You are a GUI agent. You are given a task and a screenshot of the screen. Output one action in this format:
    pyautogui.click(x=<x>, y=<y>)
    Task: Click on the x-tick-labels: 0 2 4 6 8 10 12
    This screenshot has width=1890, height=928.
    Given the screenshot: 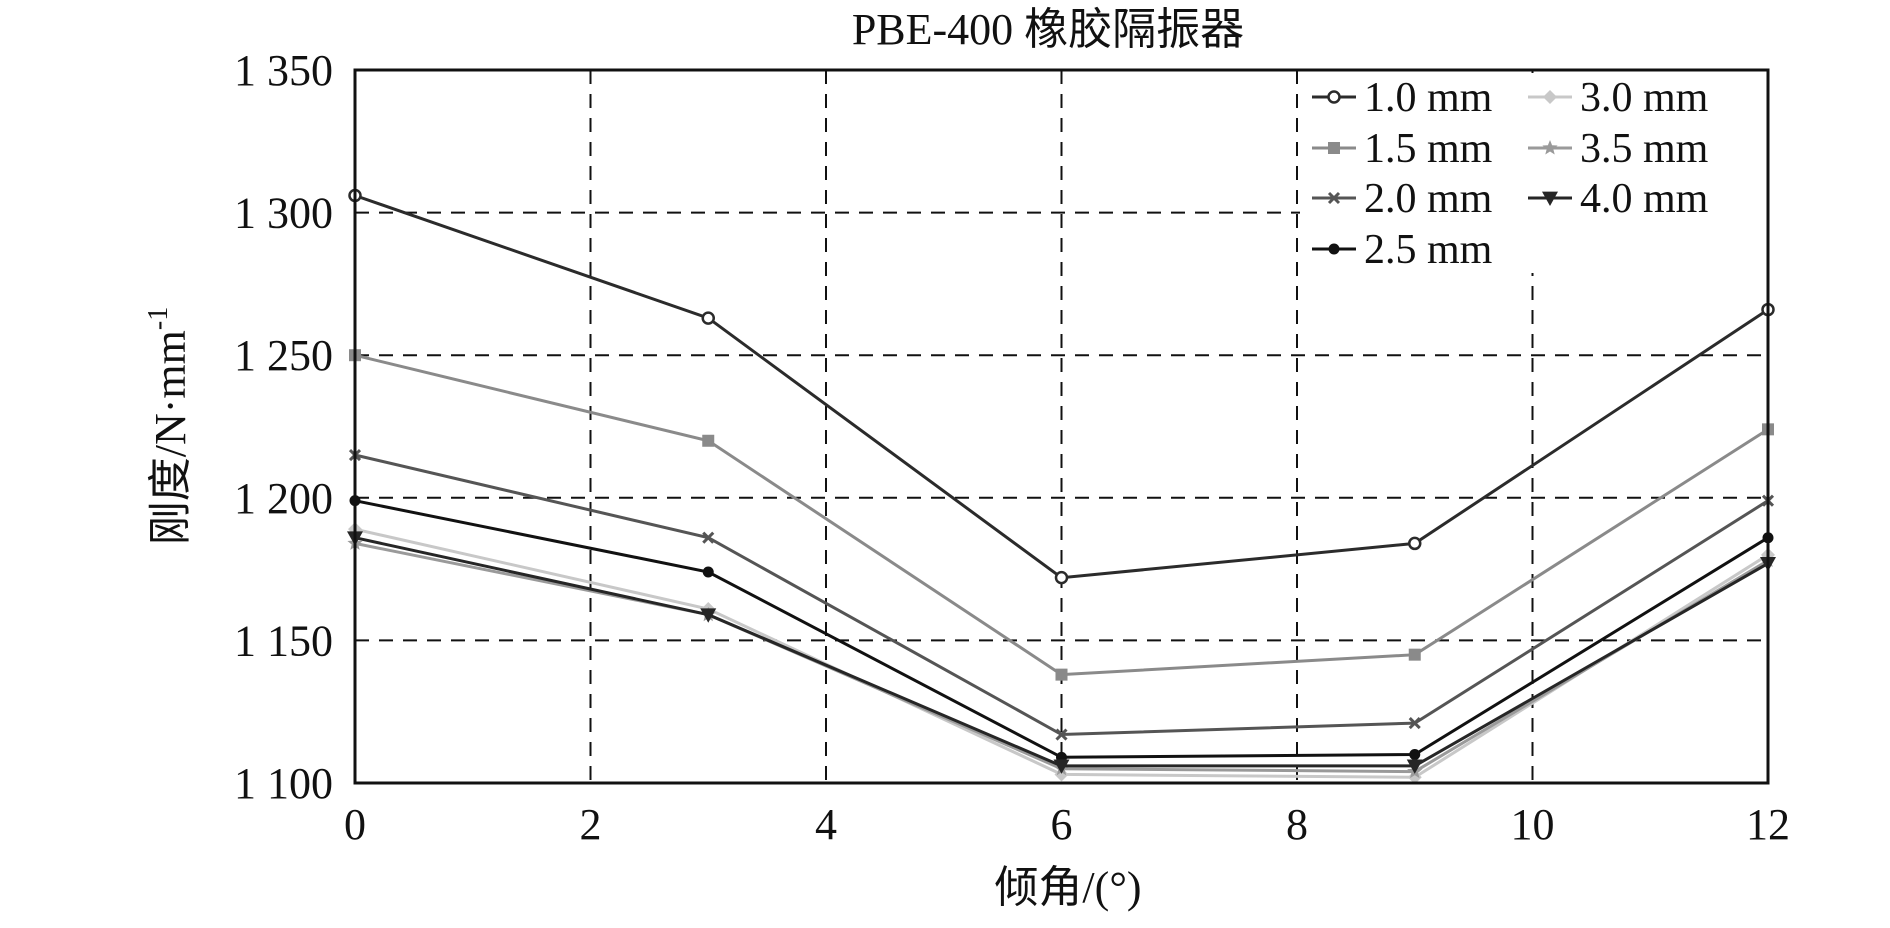 What is the action you would take?
    pyautogui.click(x=1067, y=824)
    